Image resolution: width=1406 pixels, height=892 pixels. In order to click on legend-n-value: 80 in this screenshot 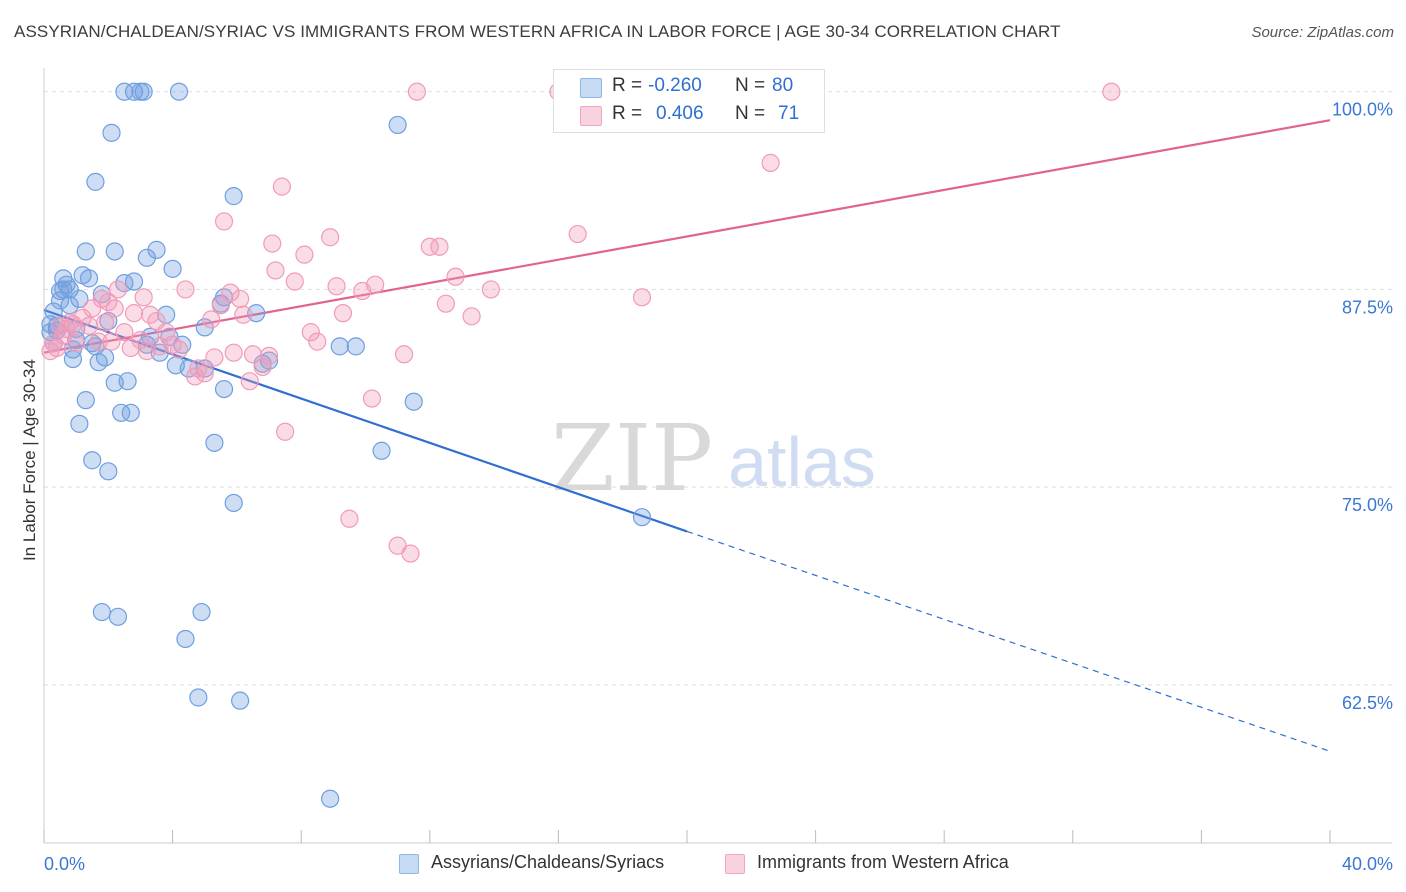, I will do `click(783, 85)`.